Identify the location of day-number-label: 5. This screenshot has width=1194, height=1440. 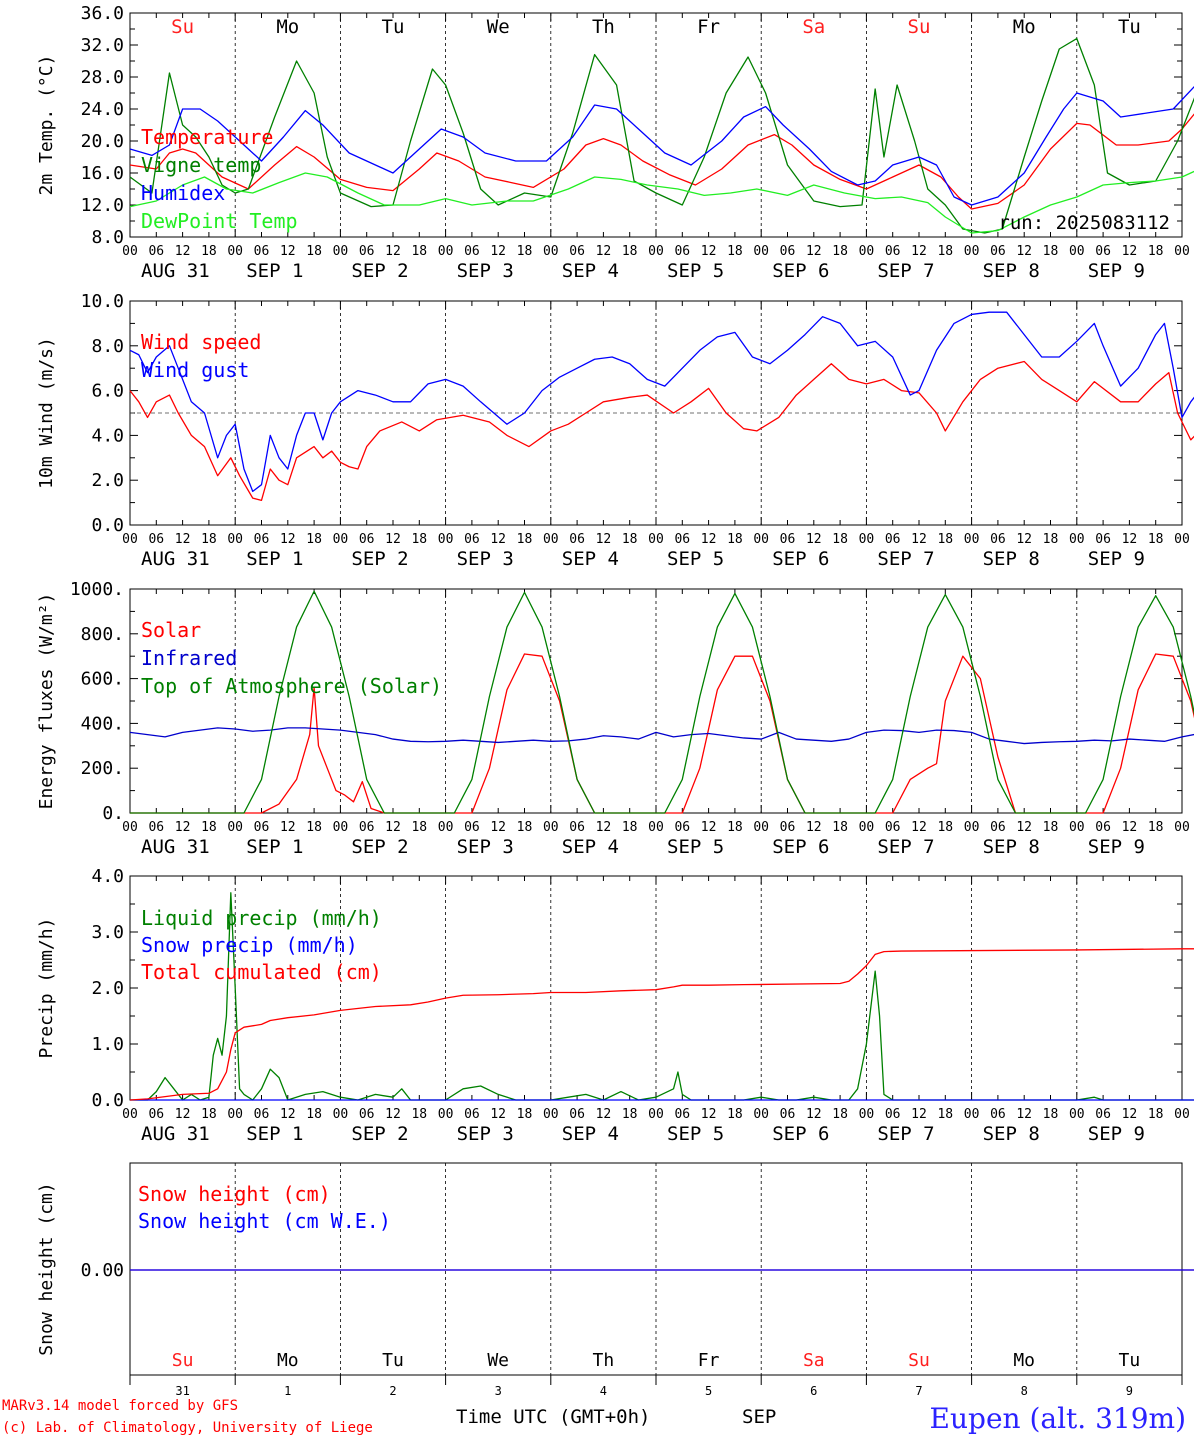
(708, 1391).